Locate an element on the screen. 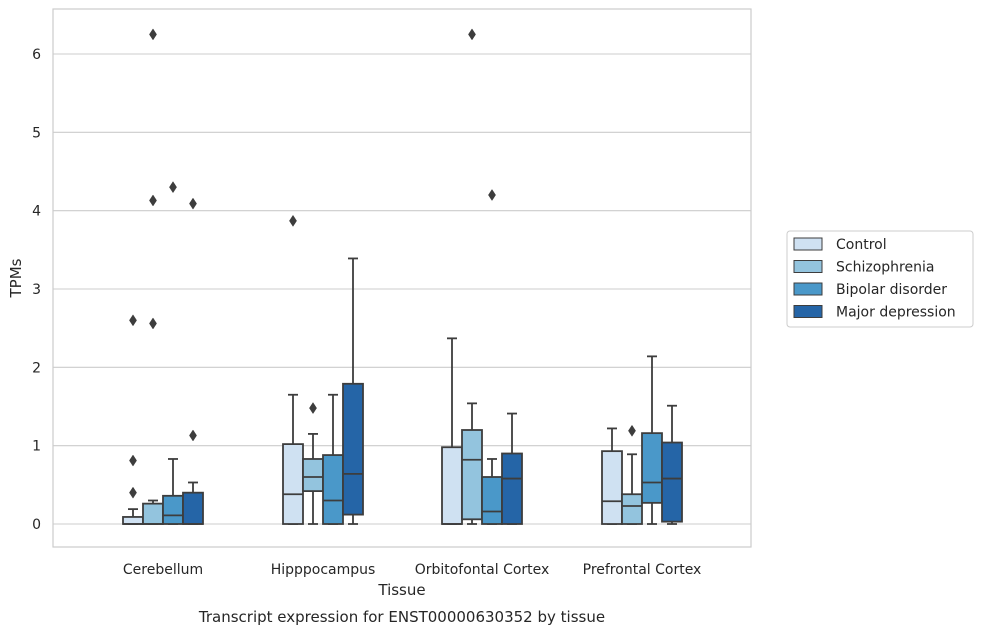 This screenshot has width=983, height=634. y-tick-labels: 0 1 2 3 4 5 6 is located at coordinates (36, 290).